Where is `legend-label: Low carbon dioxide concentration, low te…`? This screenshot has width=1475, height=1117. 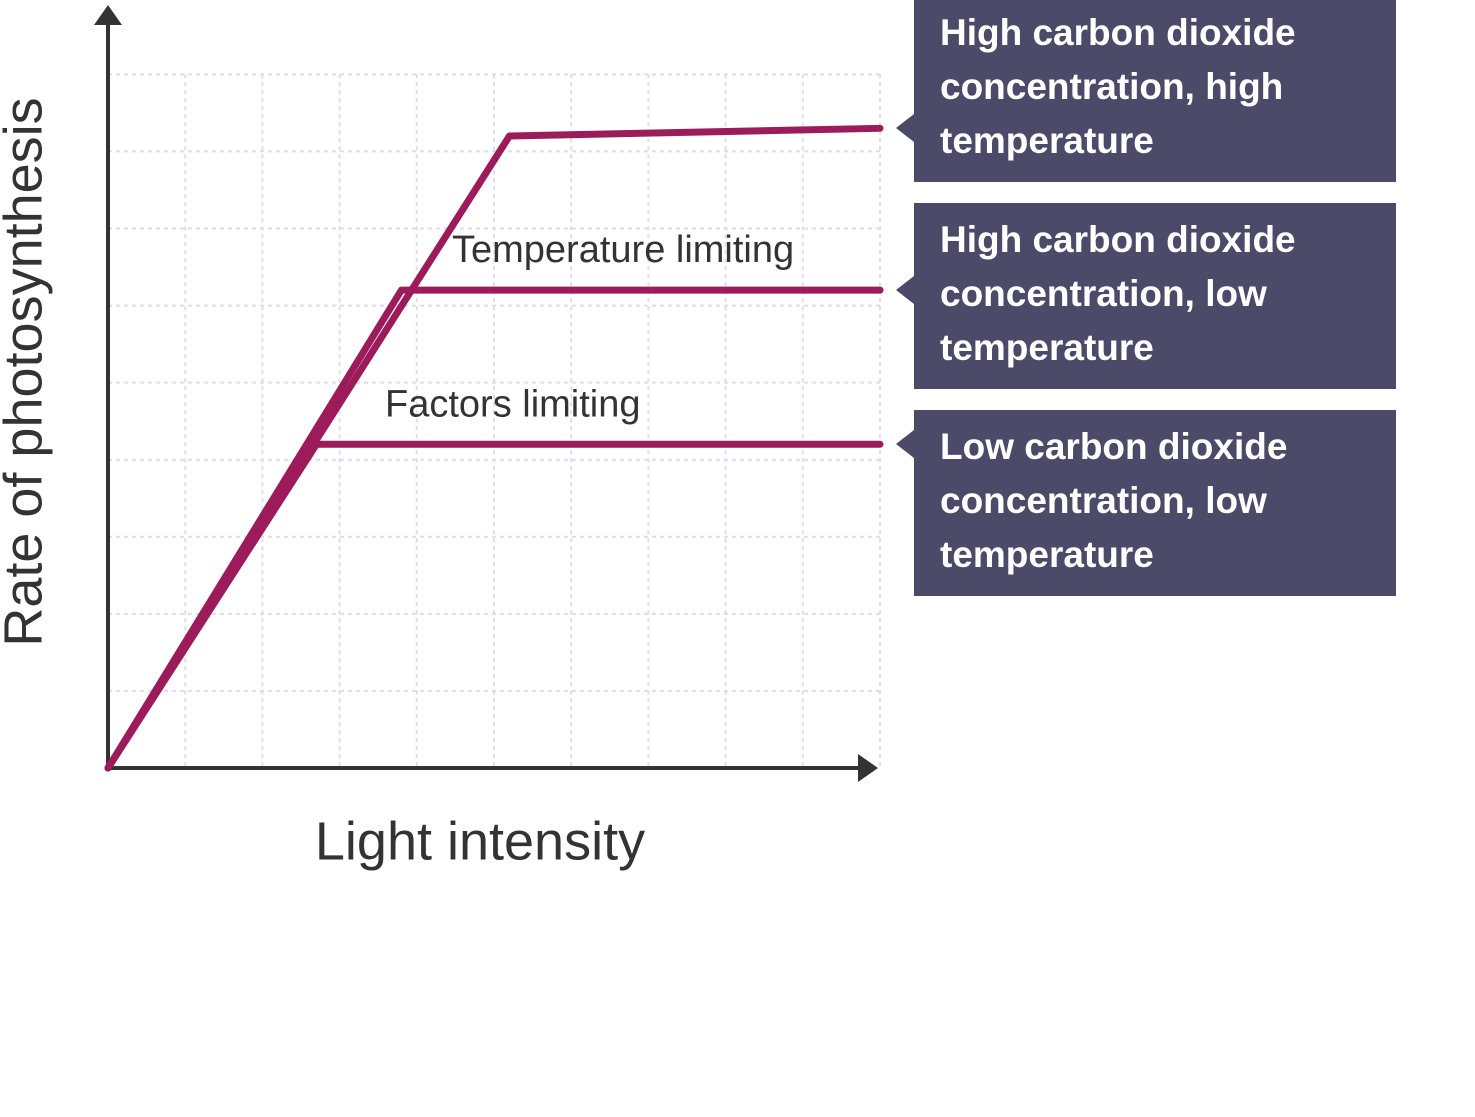 legend-label: Low carbon dioxide concentration, low te… is located at coordinates (1155, 503).